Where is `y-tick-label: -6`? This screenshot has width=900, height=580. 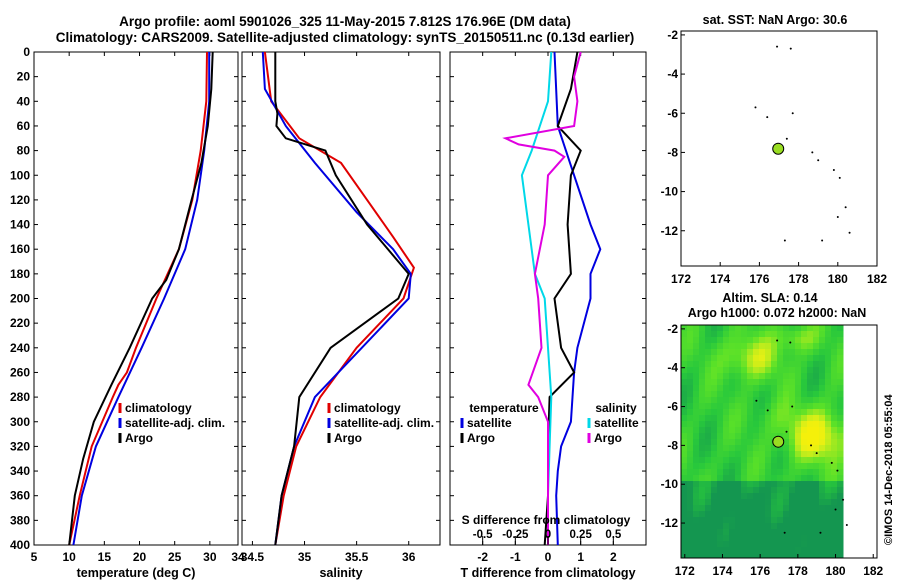
y-tick-label: -6 is located at coordinates (672, 407).